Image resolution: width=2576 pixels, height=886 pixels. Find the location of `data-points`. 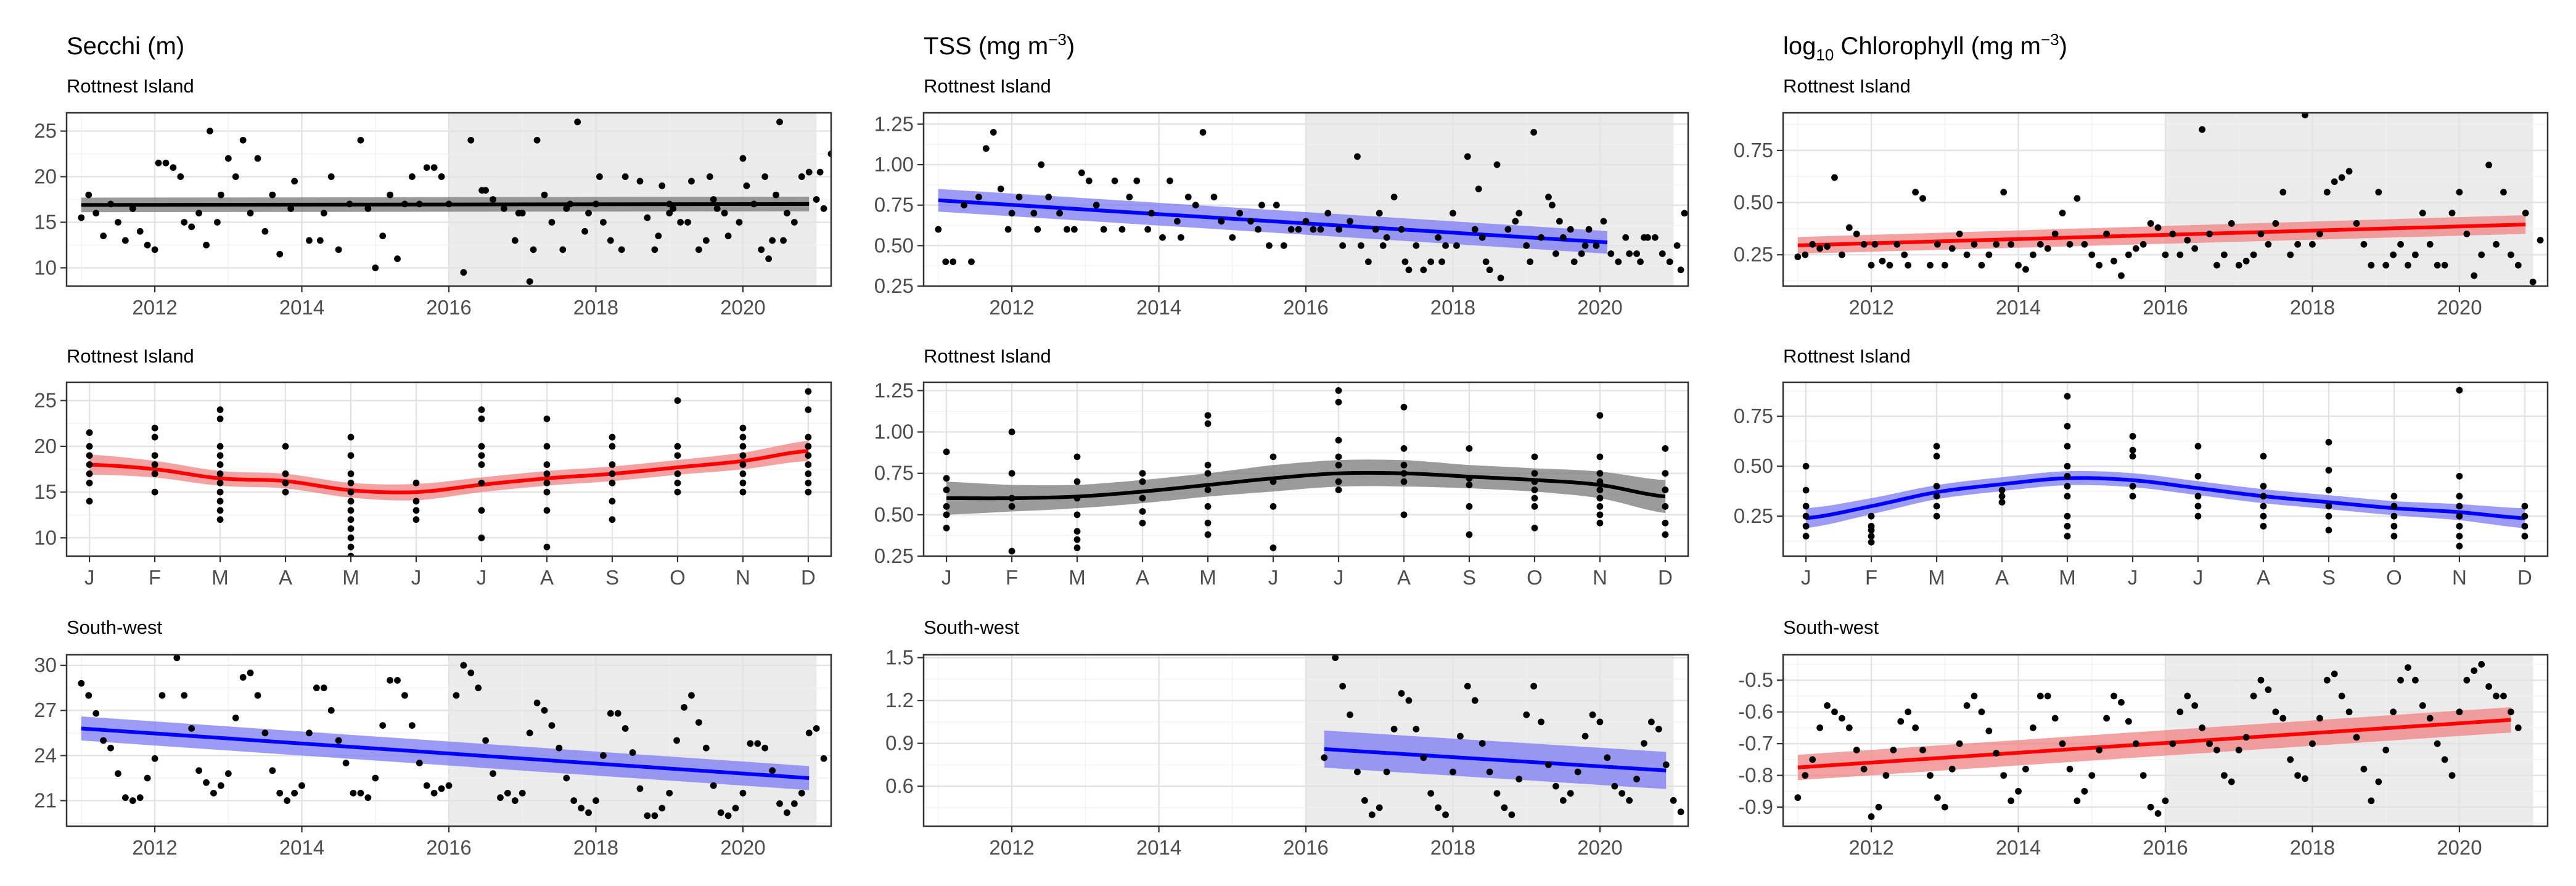

data-points is located at coordinates (1306, 471).